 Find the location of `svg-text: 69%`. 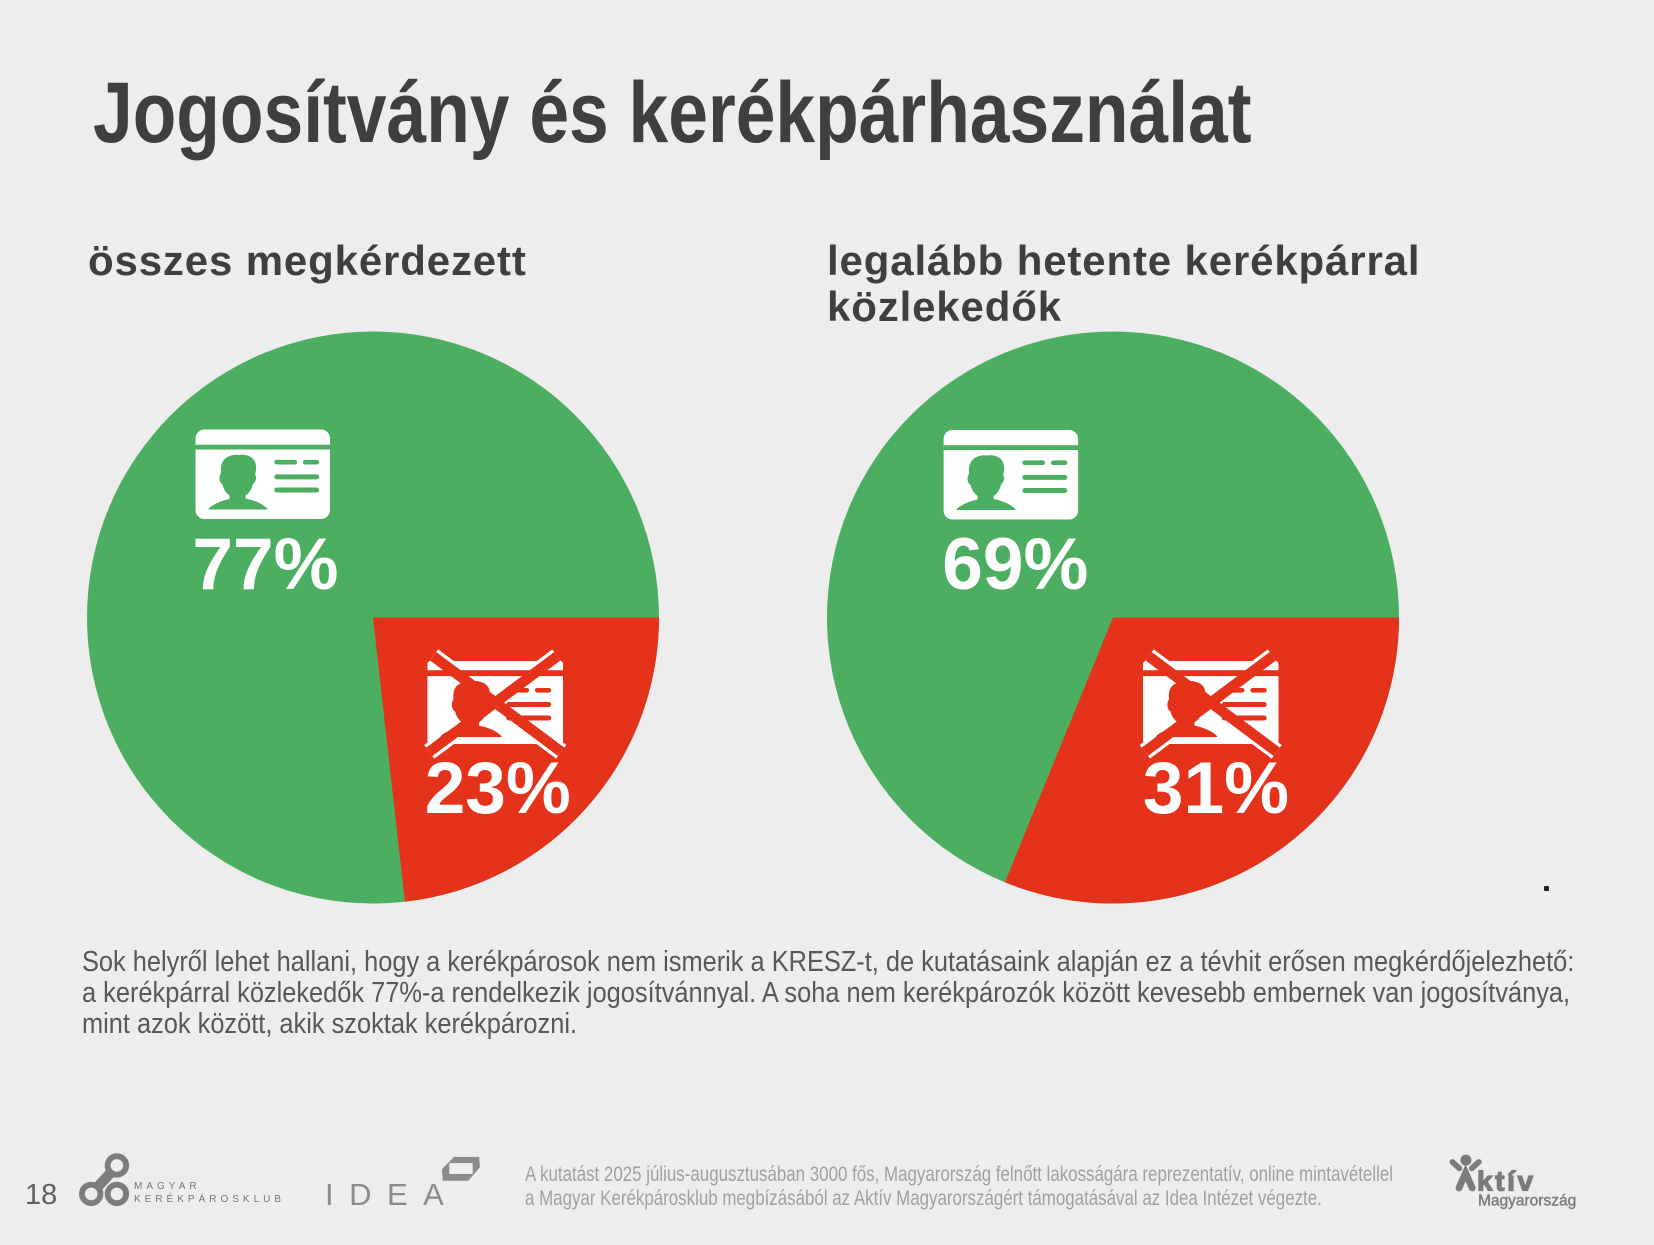

svg-text: 69% is located at coordinates (1015, 564).